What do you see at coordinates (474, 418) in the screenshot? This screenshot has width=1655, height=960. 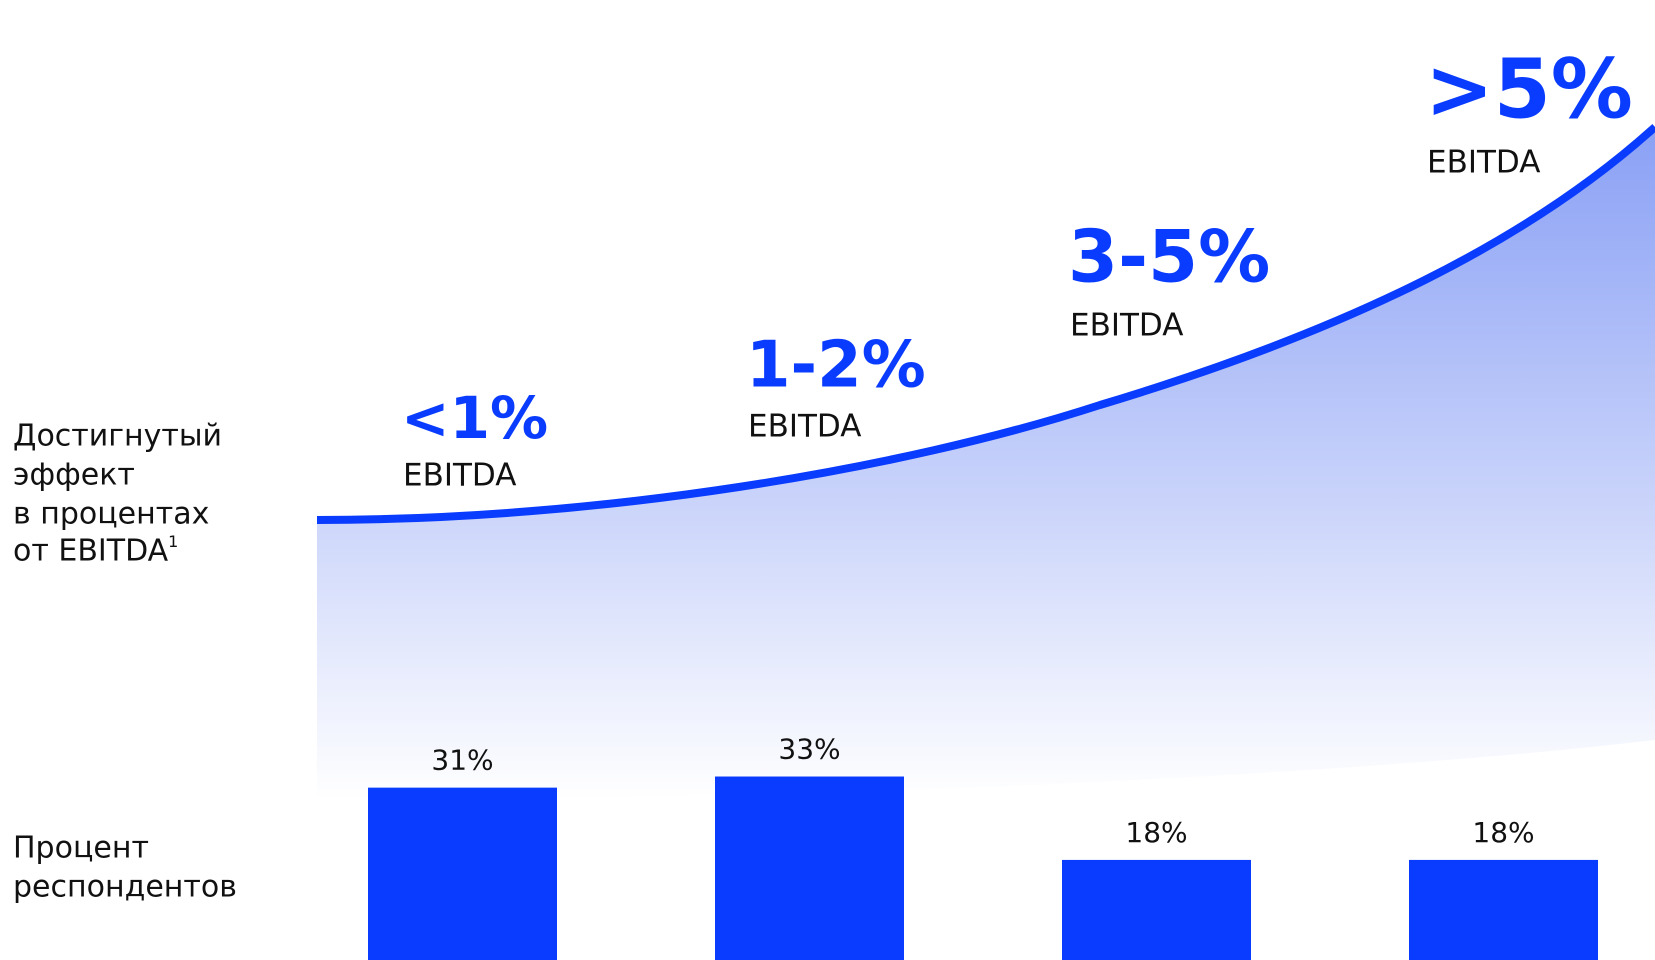 I see `category-label: <1%` at bounding box center [474, 418].